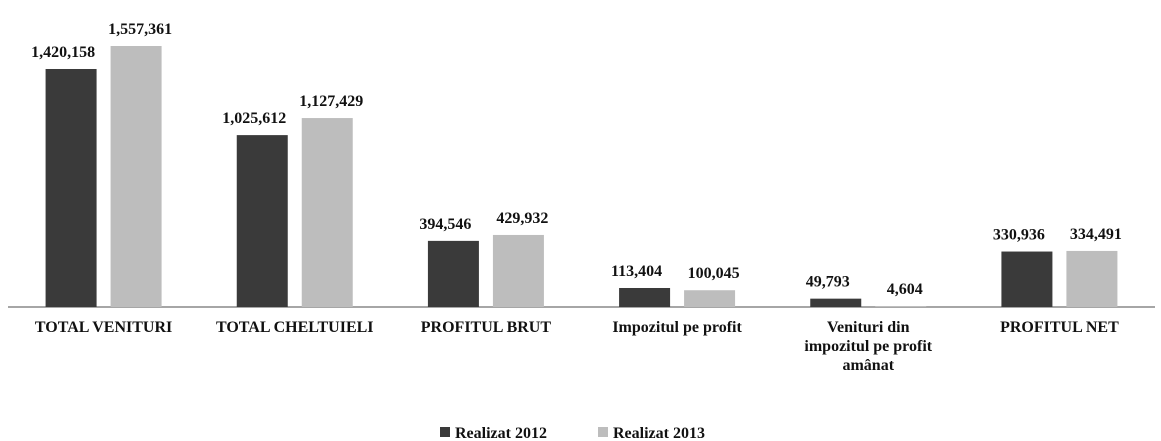 Image resolution: width=1161 pixels, height=441 pixels. Describe the element at coordinates (522, 218) in the screenshot. I see `data-label: 429,932` at that location.